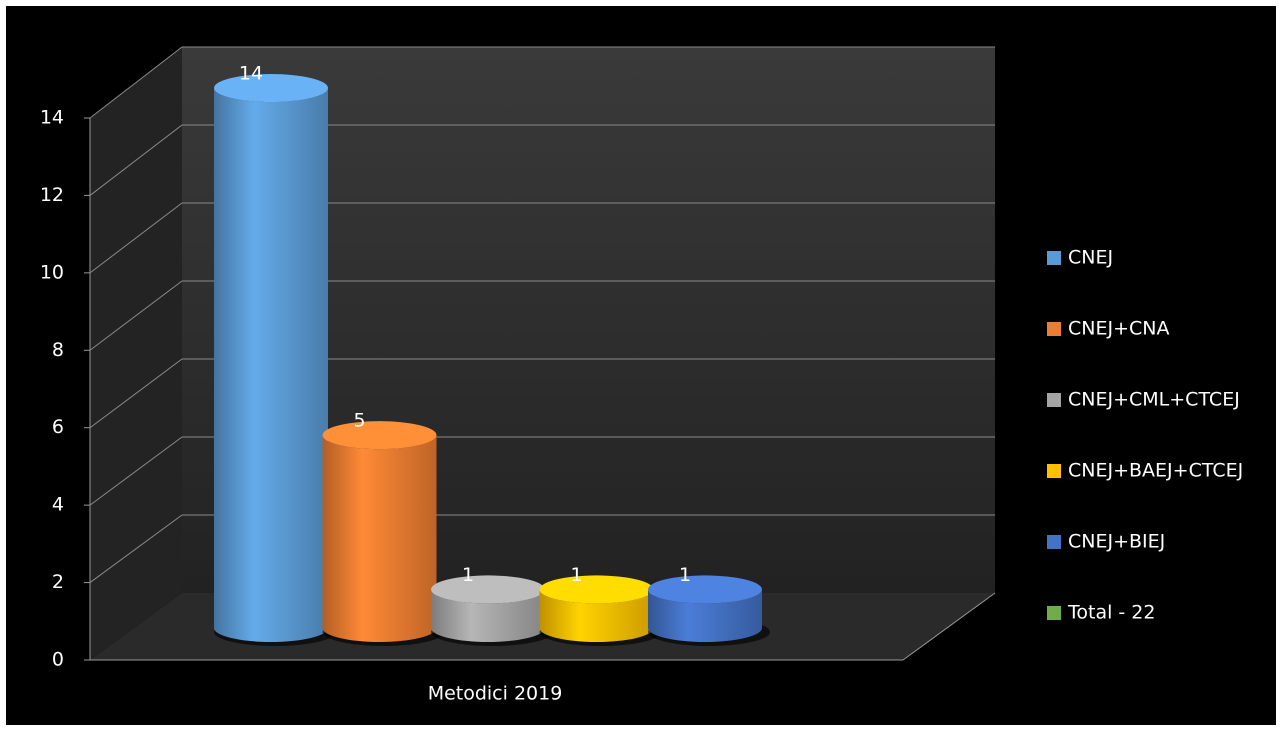  I want to click on legend-label: Total - 22, so click(1111, 613).